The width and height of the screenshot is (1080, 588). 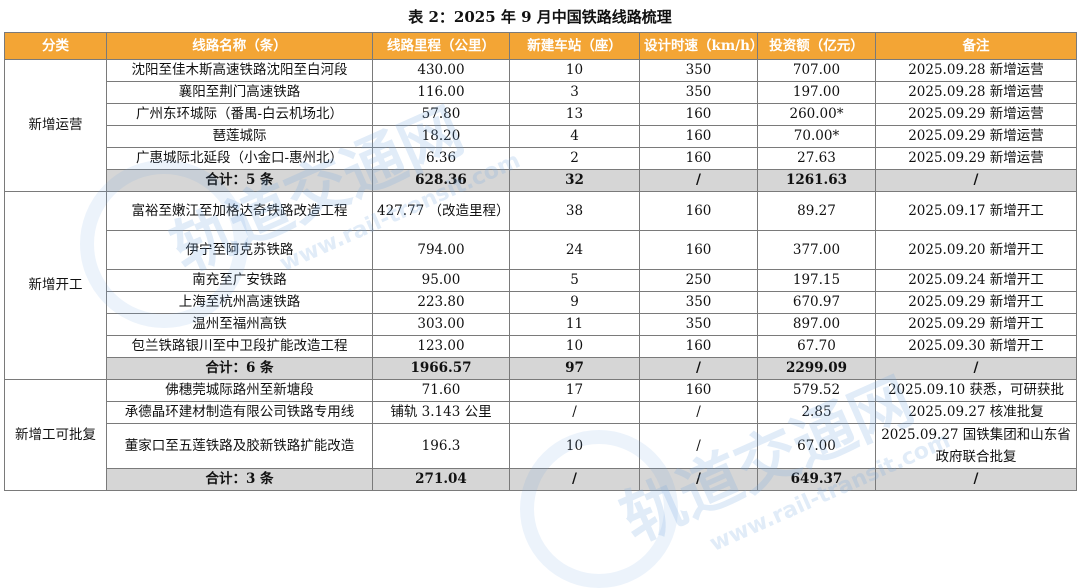 I want to click on stations: 9, so click(x=574, y=302).